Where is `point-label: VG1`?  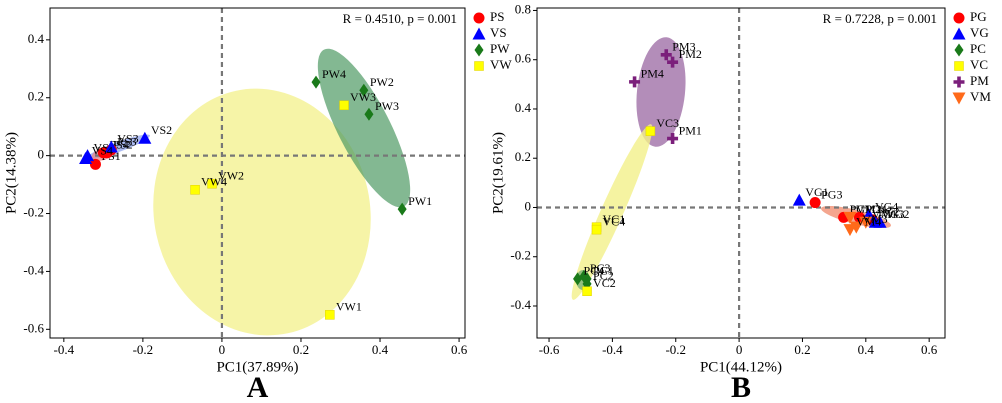 point-label: VG1 is located at coordinates (816, 192).